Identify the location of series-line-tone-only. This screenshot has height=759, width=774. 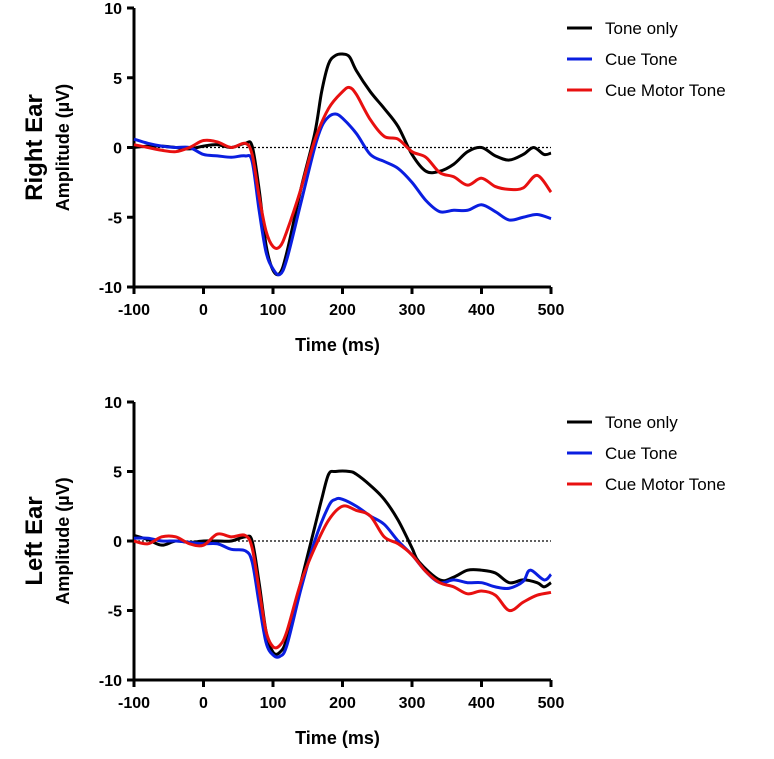
(342, 562).